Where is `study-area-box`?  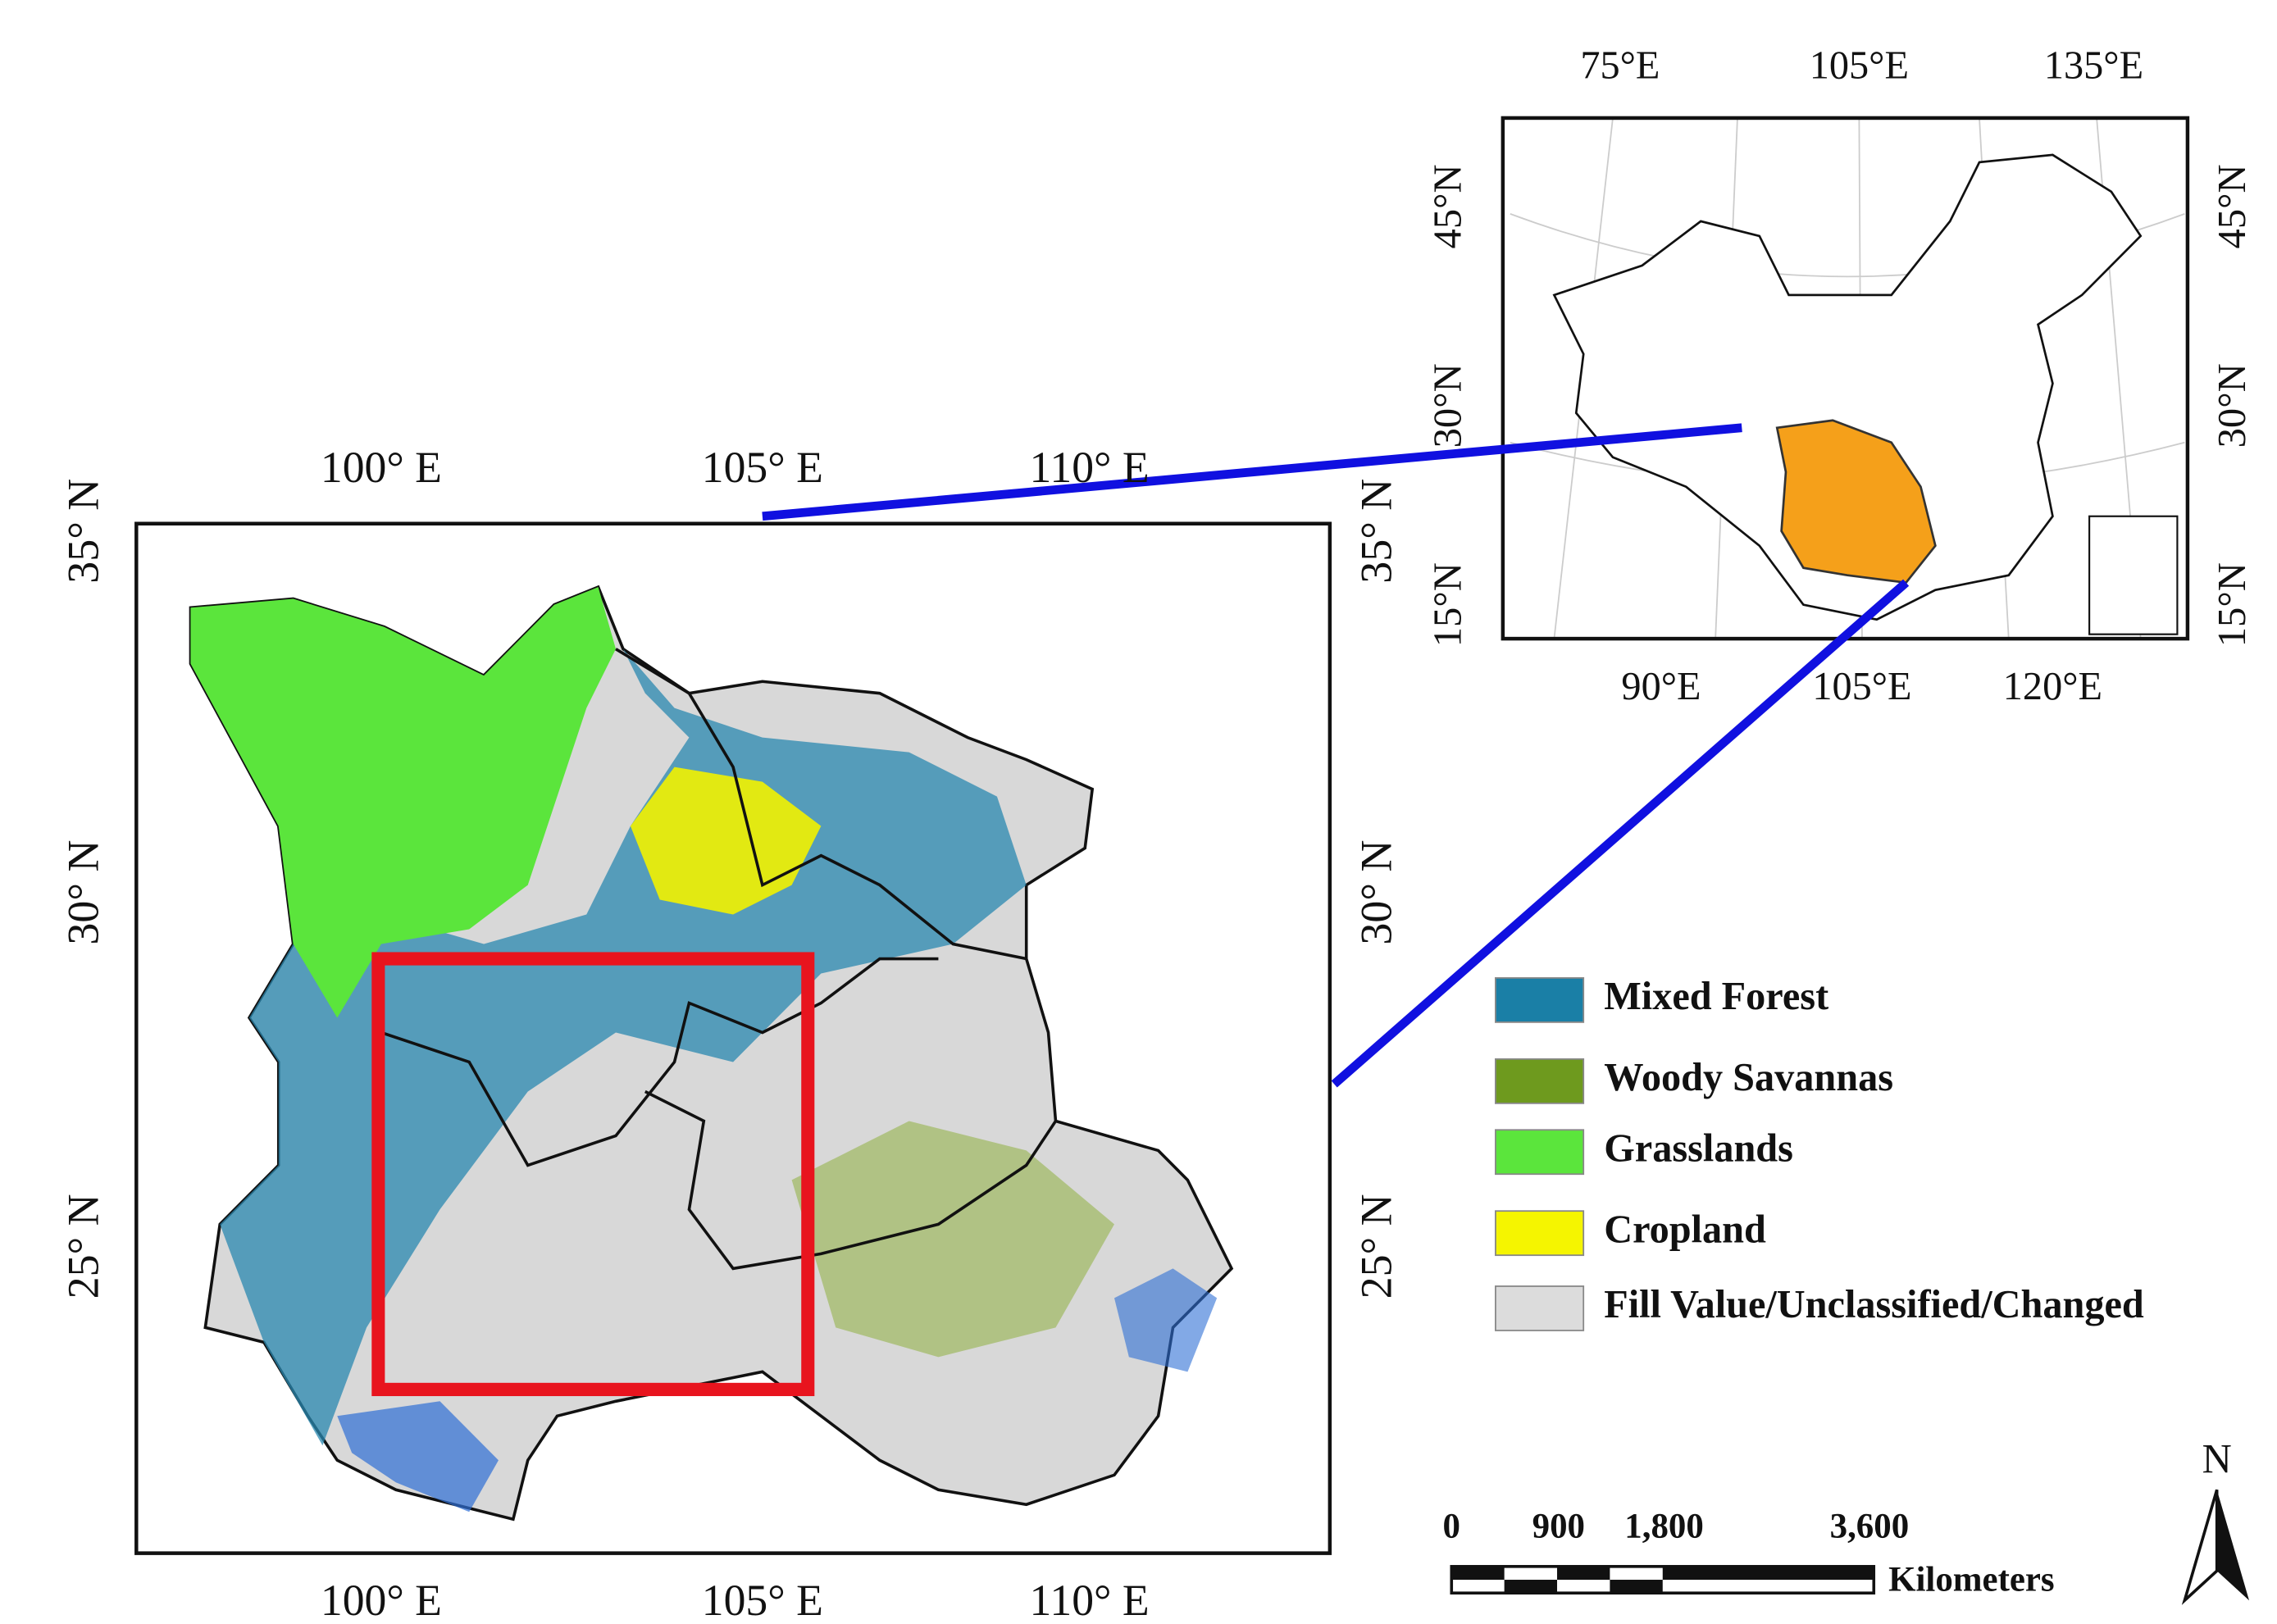 study-area-box is located at coordinates (593, 1174).